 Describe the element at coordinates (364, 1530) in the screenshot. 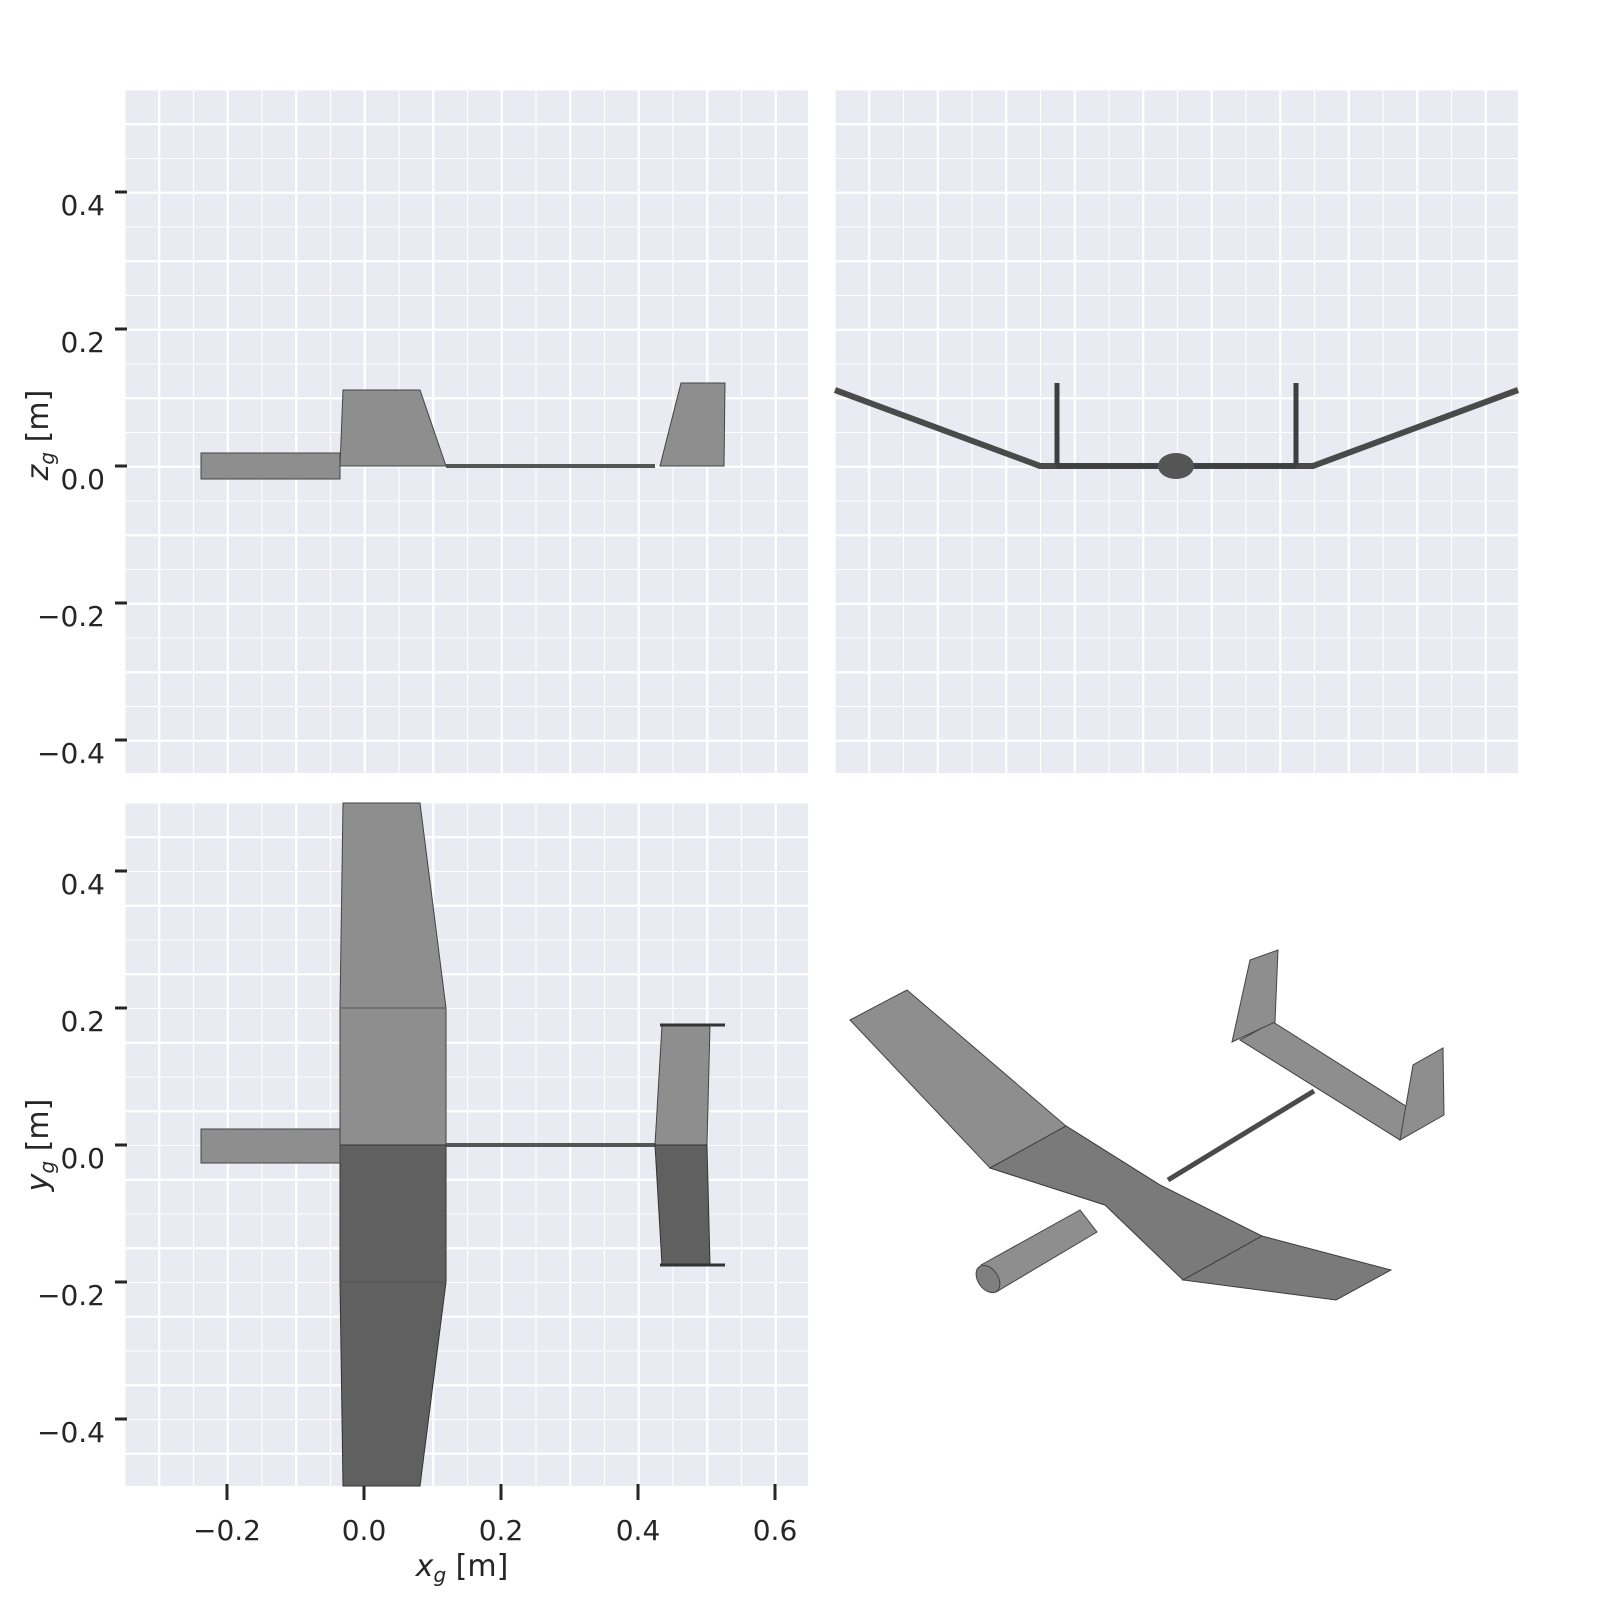

I see `xtick-label: 0.0` at that location.